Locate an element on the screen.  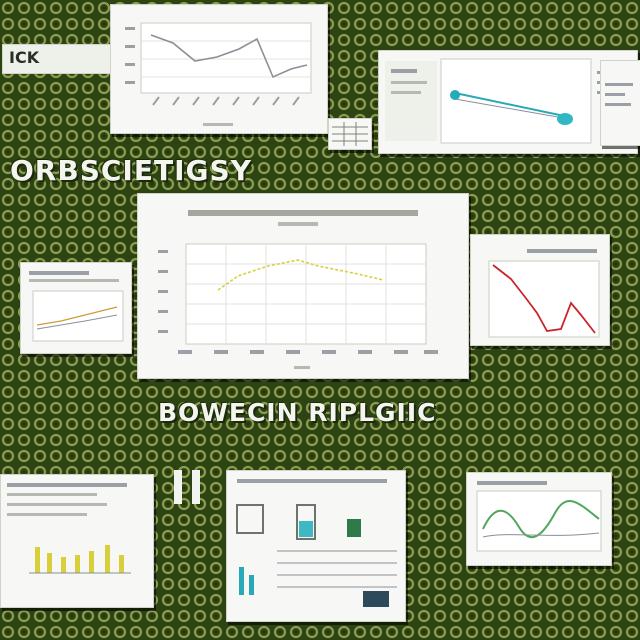
table-thumbnail is located at coordinates (350, 134).